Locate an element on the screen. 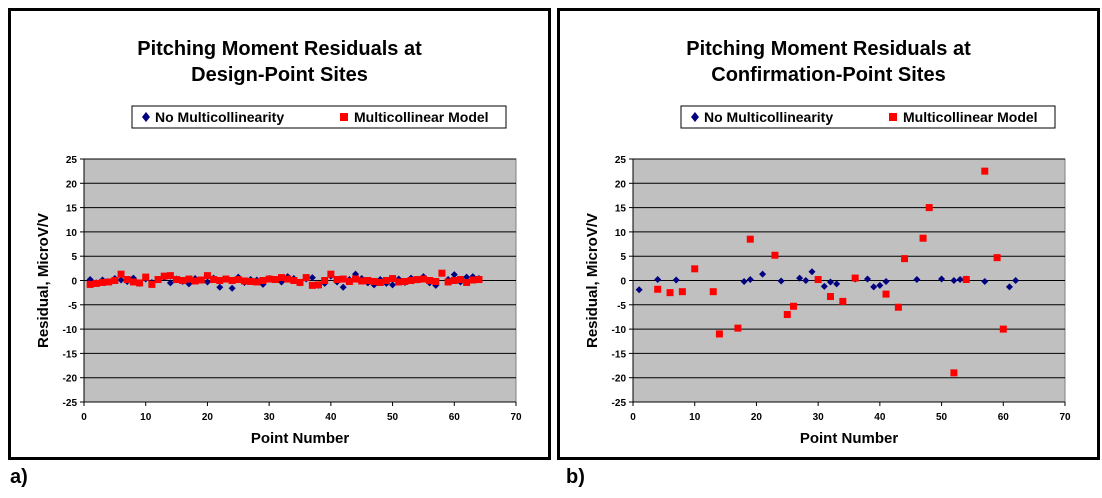 The height and width of the screenshot is (498, 1102). y-tick-label: 25 is located at coordinates (72, 160).